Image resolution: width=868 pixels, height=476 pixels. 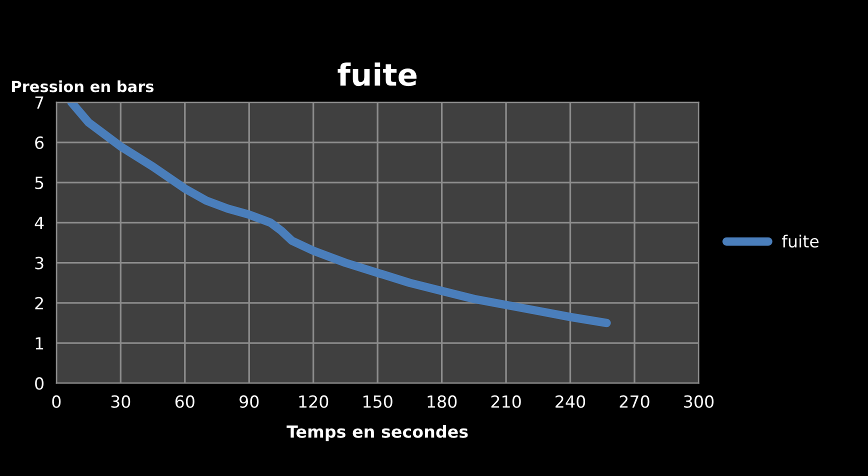 What do you see at coordinates (249, 401) in the screenshot?
I see `x-tick-label: 90` at bounding box center [249, 401].